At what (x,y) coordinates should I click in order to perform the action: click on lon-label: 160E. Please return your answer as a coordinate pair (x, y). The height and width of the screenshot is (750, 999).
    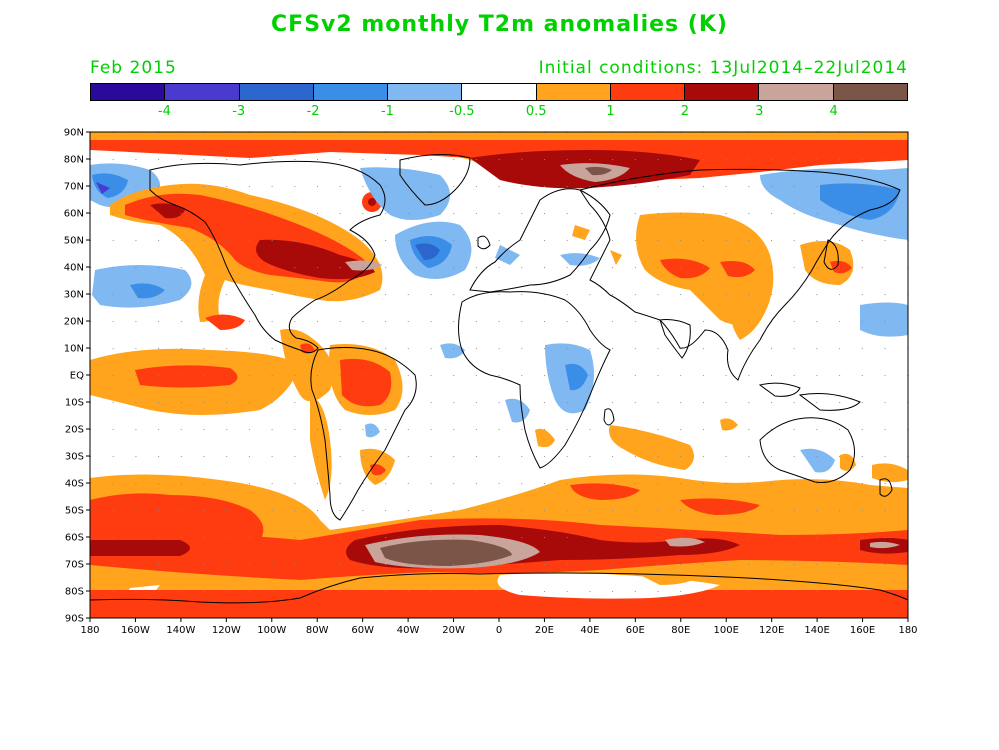
    Looking at the image, I should click on (862, 630).